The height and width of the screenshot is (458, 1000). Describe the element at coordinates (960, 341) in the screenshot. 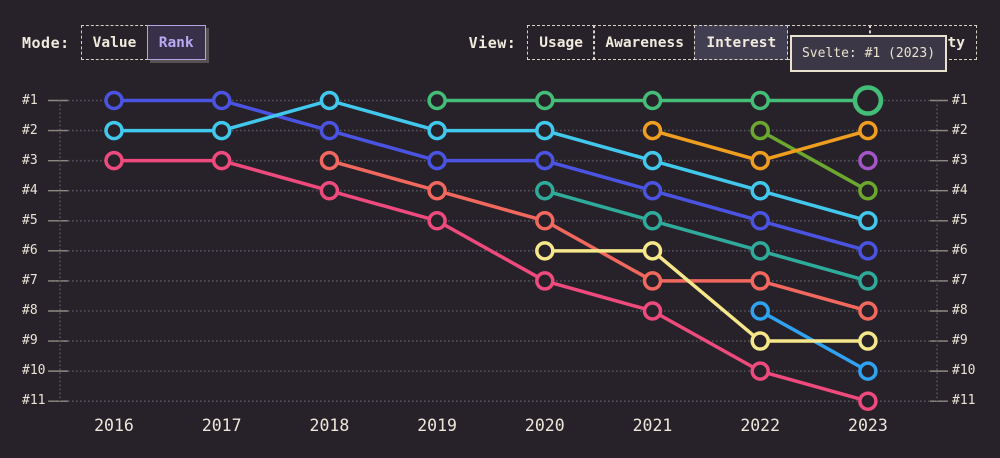

I see `y-axis-label-right: #9` at that location.